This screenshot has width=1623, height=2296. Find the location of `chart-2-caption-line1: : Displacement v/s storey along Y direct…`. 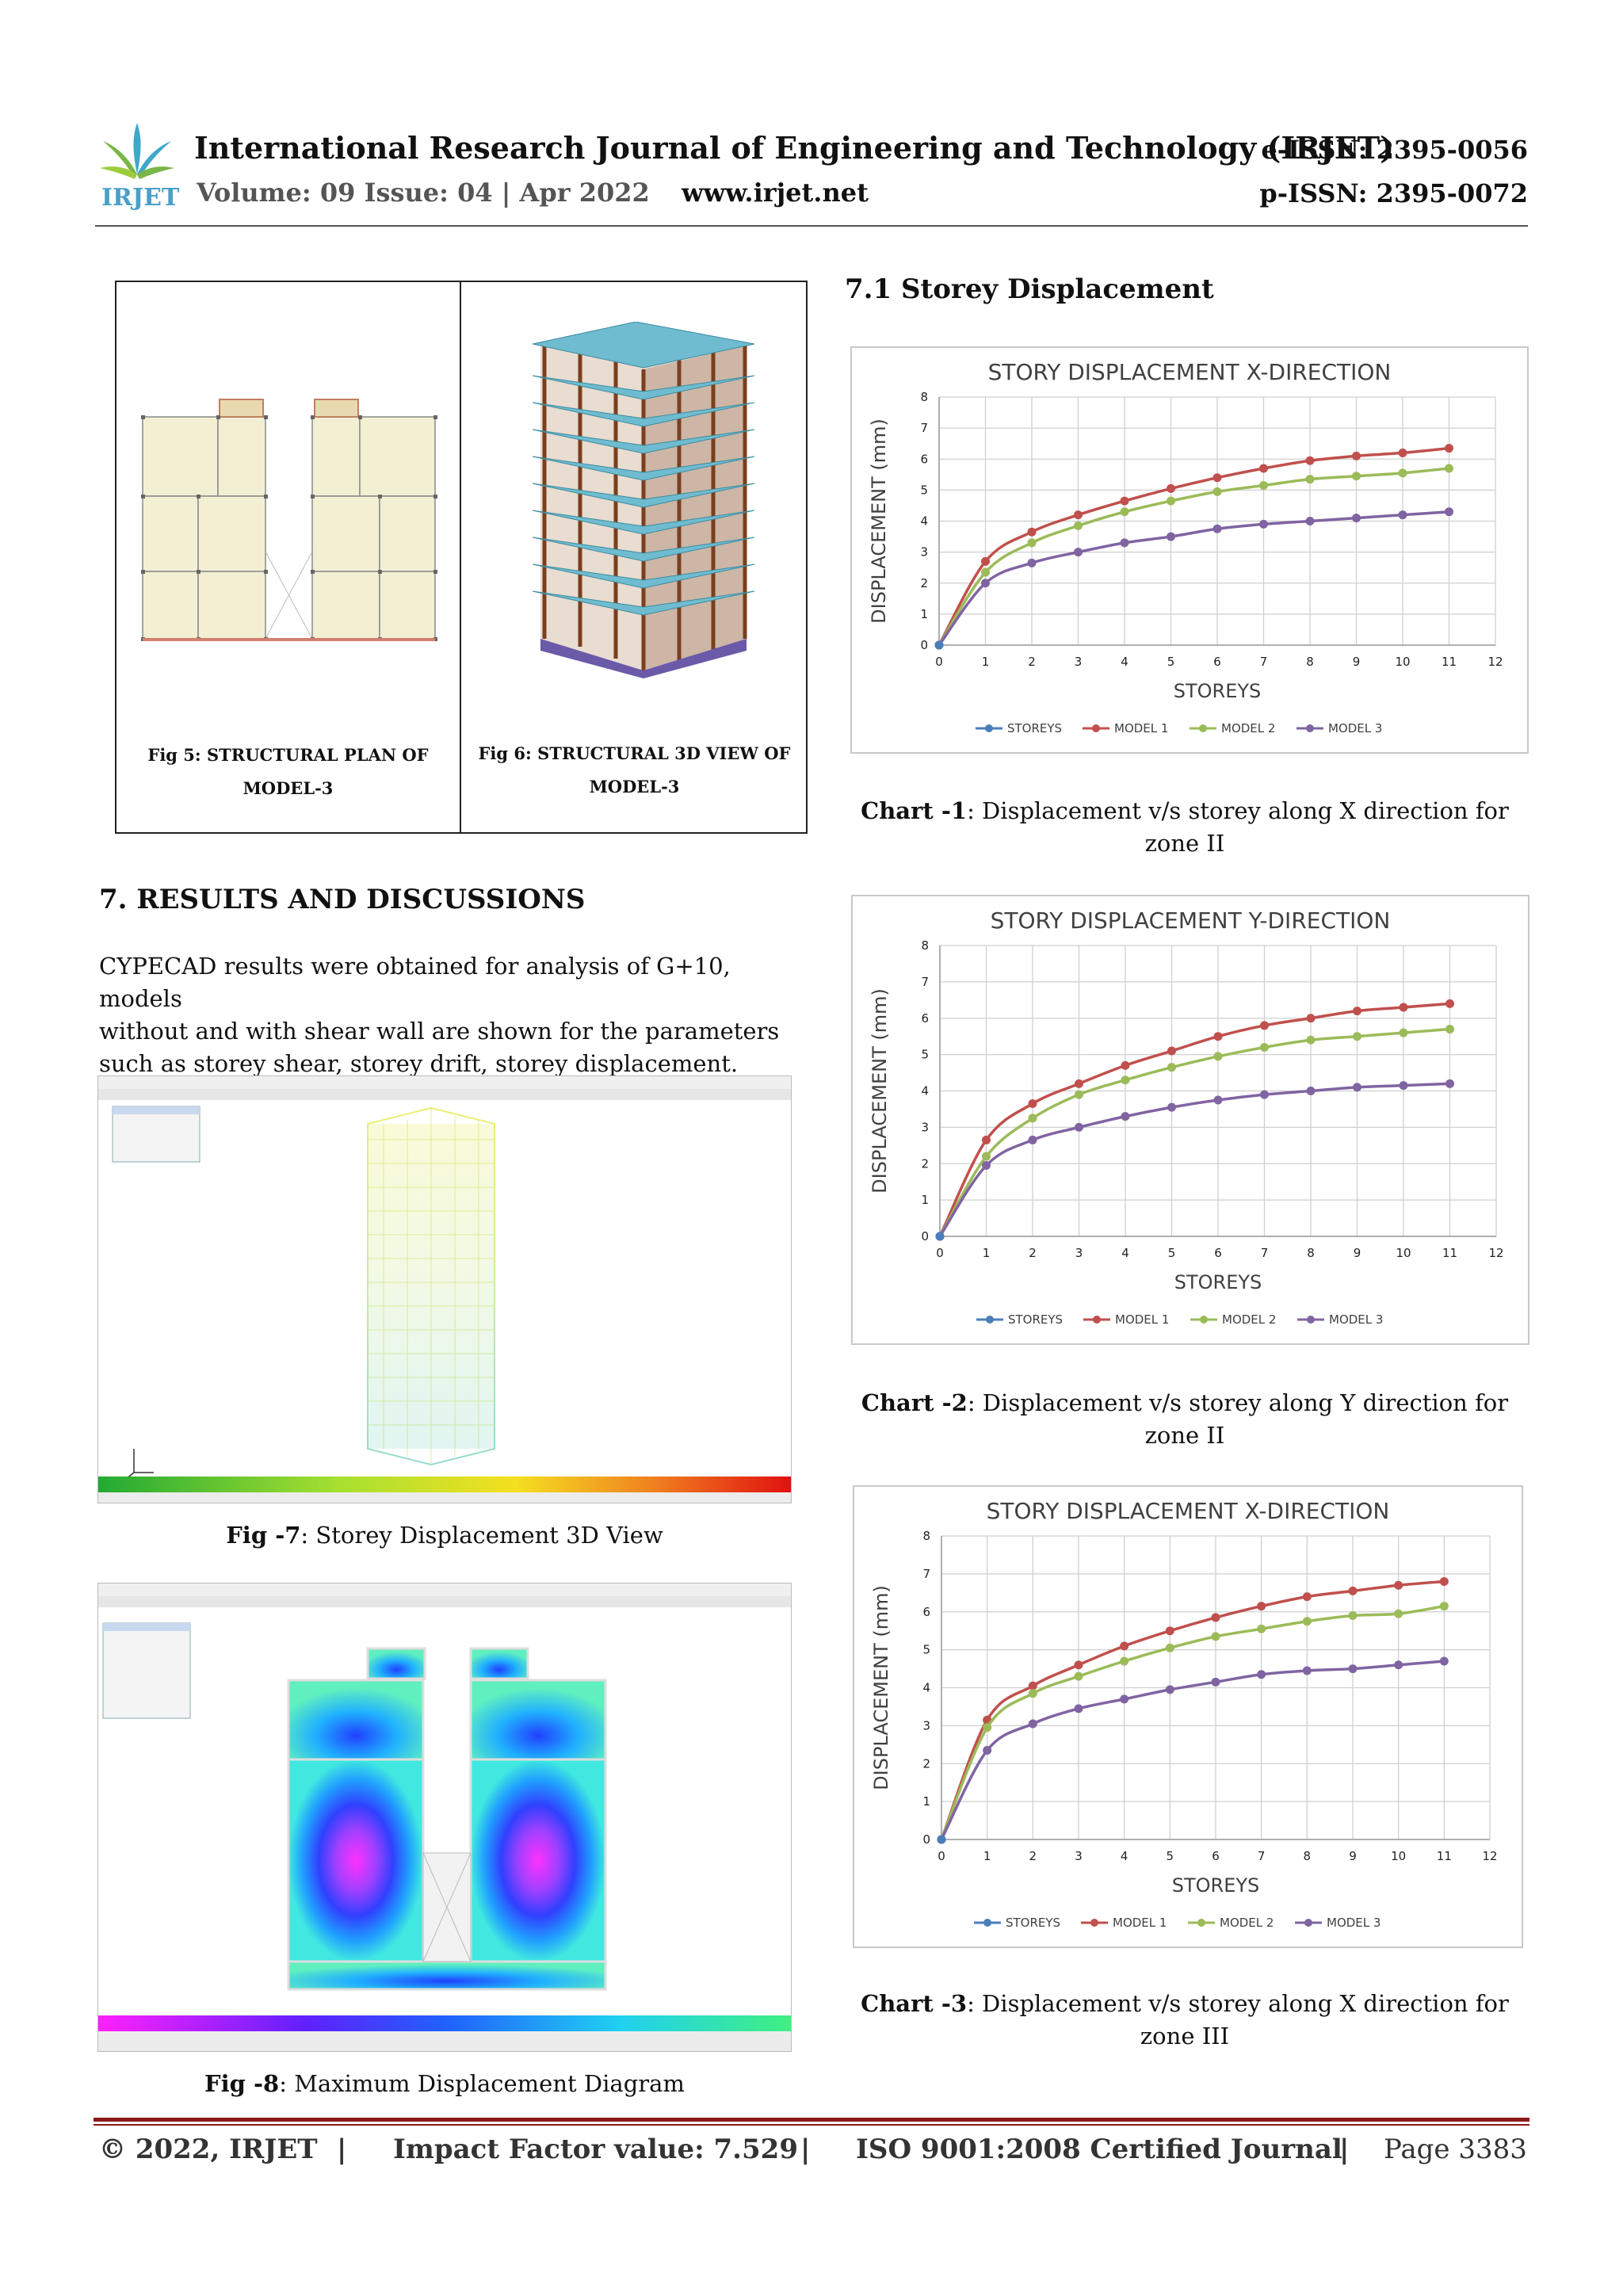

chart-2-caption-line1: : Displacement v/s storey along Y direct… is located at coordinates (1238, 1402).